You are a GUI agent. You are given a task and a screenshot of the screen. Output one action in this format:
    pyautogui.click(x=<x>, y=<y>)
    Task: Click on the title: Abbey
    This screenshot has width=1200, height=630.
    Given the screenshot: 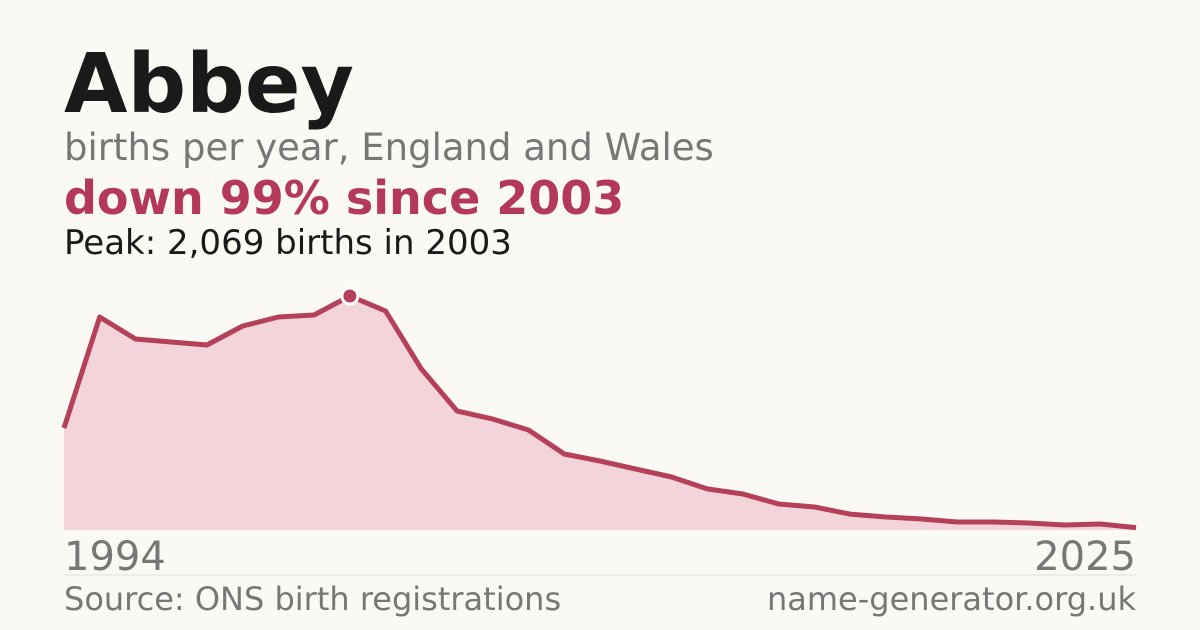 What is the action you would take?
    pyautogui.click(x=209, y=84)
    